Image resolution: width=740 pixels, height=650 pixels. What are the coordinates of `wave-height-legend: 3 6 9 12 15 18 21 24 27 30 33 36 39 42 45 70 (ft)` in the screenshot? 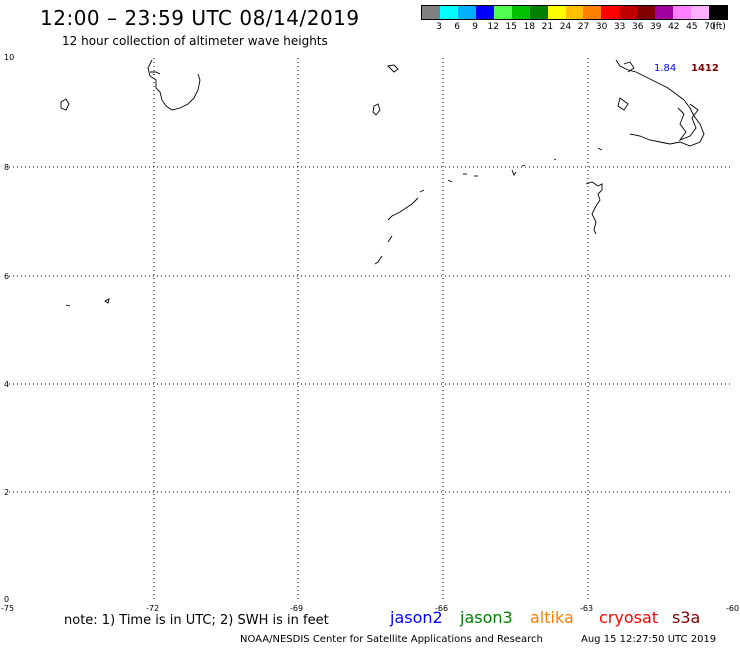 It's located at (574, 20).